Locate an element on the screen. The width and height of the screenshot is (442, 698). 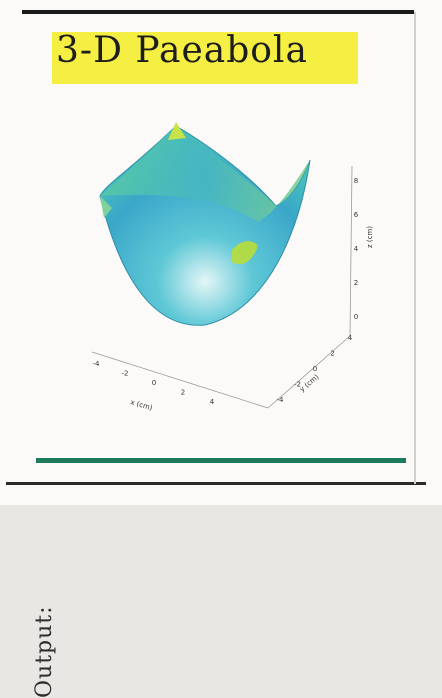
z-tick-label: 8 is located at coordinates (356, 181).